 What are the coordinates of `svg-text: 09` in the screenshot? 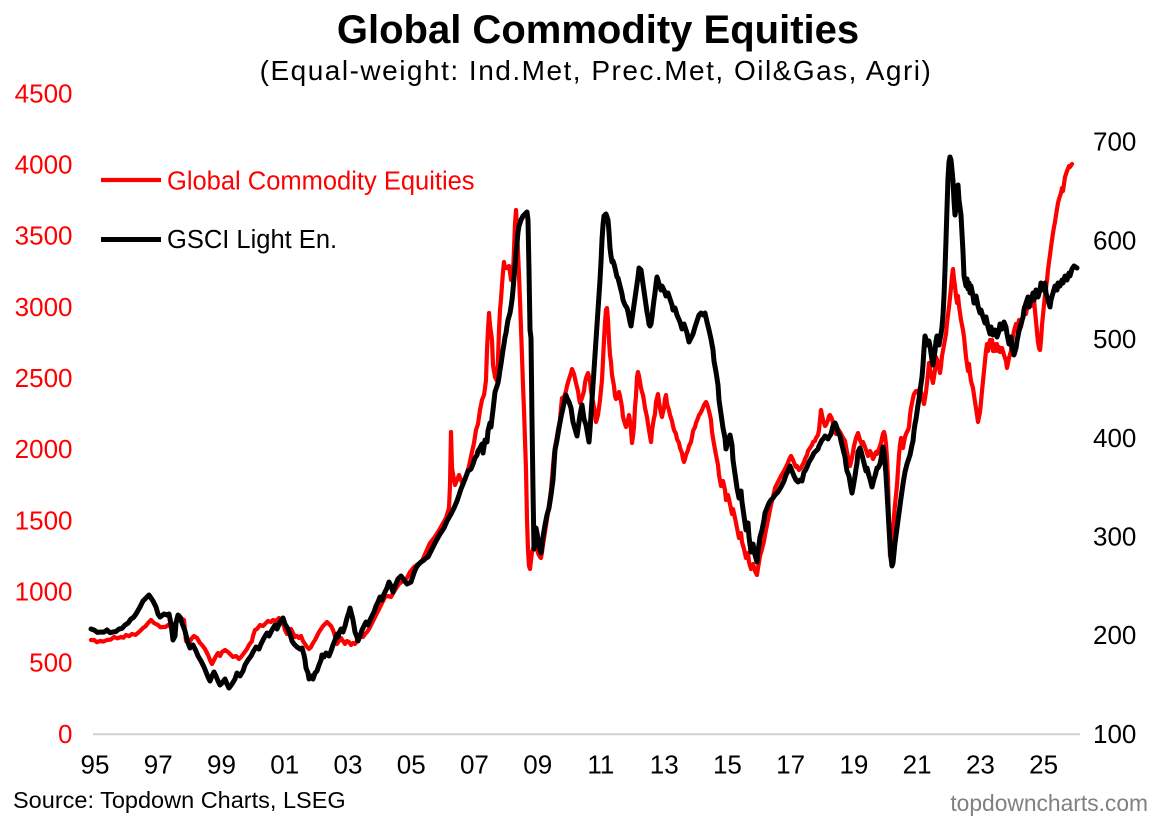 It's located at (537, 765).